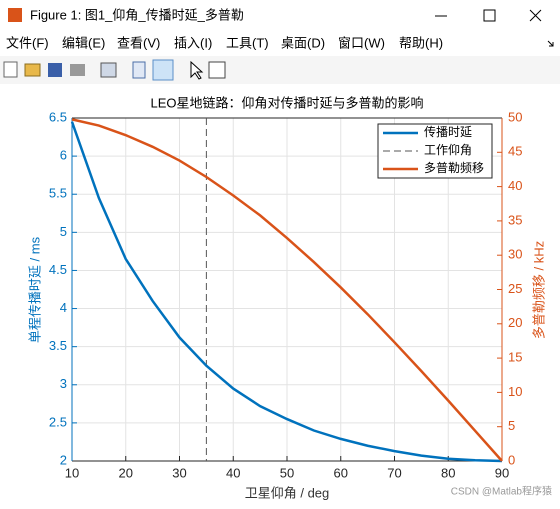 The height and width of the screenshot is (509, 560). I want to click on y2-tick-label: 5, so click(511, 425).